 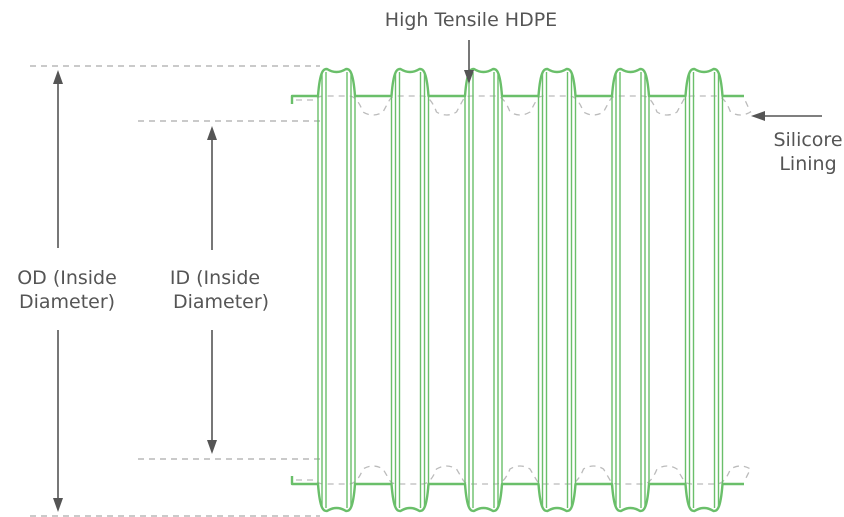 I want to click on pipe-bottom-wall, so click(x=517, y=494).